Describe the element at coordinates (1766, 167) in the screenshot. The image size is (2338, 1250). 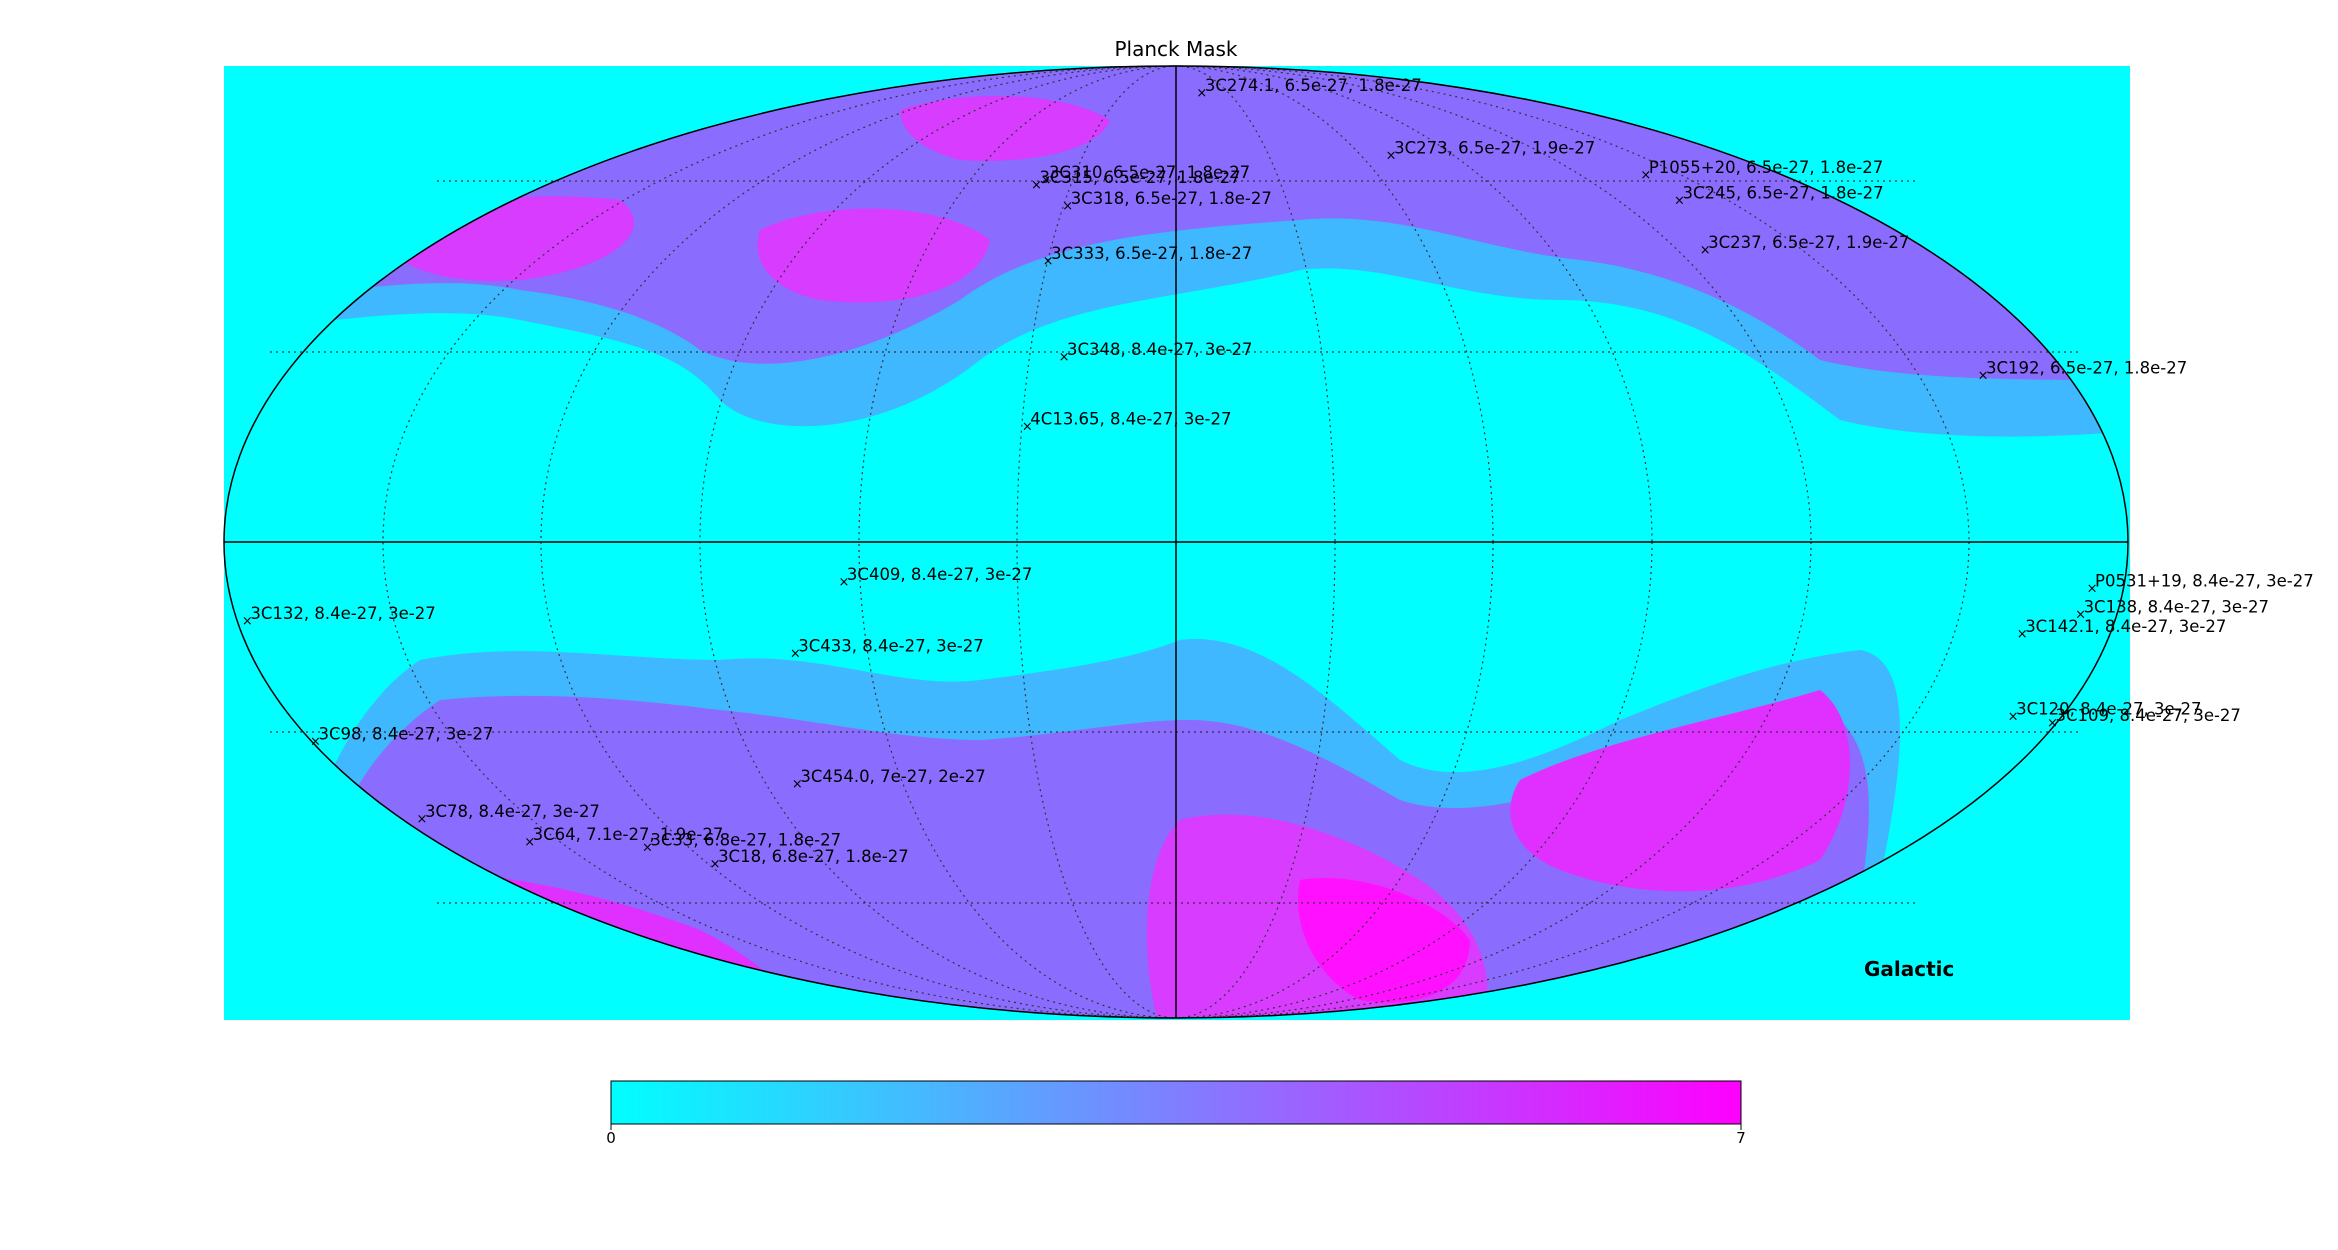
I see `source-label: P1055+20, 6.5e-27, 1.8e-27` at that location.